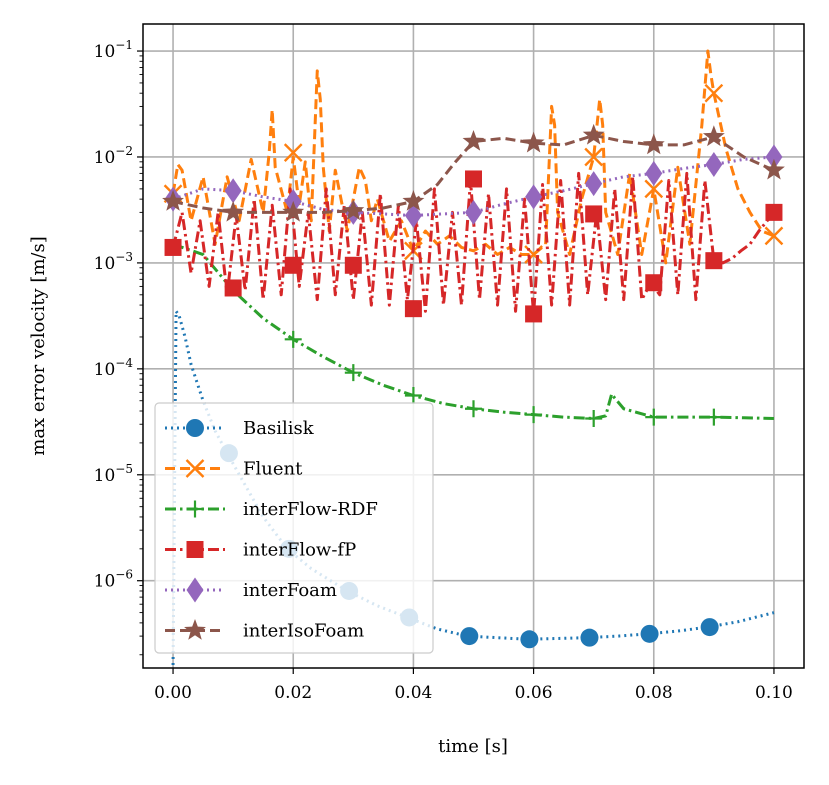  Describe the element at coordinates (473, 246) in the screenshot. I see `series-interflow-fp` at that location.